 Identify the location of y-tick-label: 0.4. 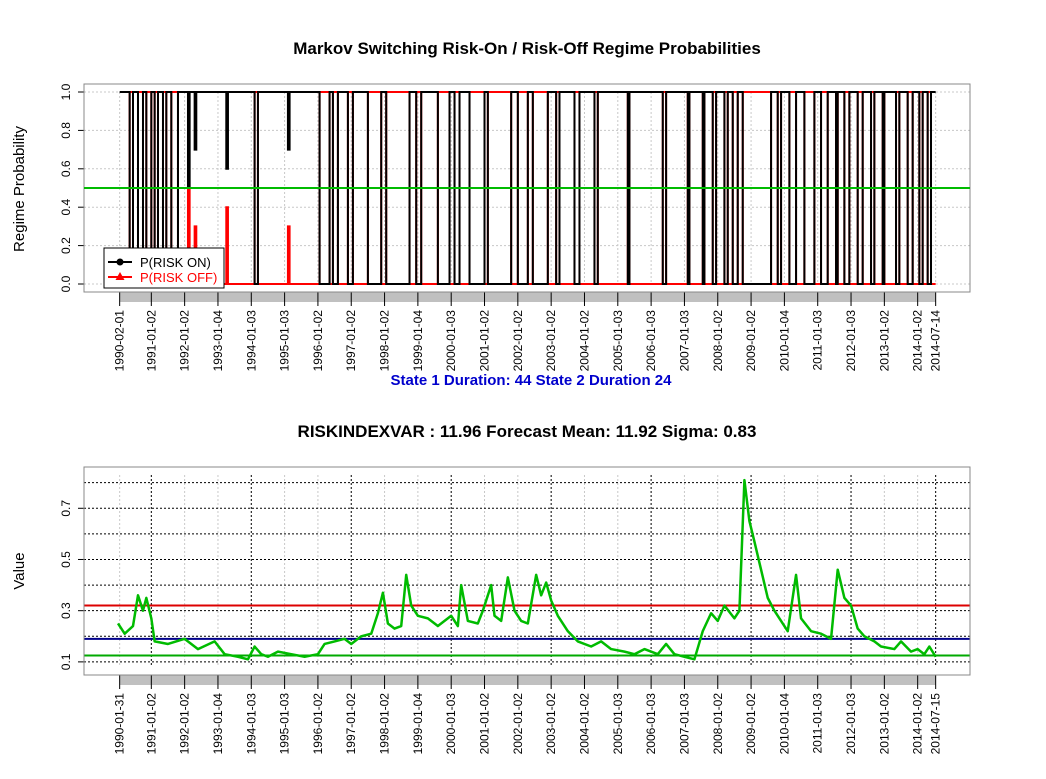
(66, 207).